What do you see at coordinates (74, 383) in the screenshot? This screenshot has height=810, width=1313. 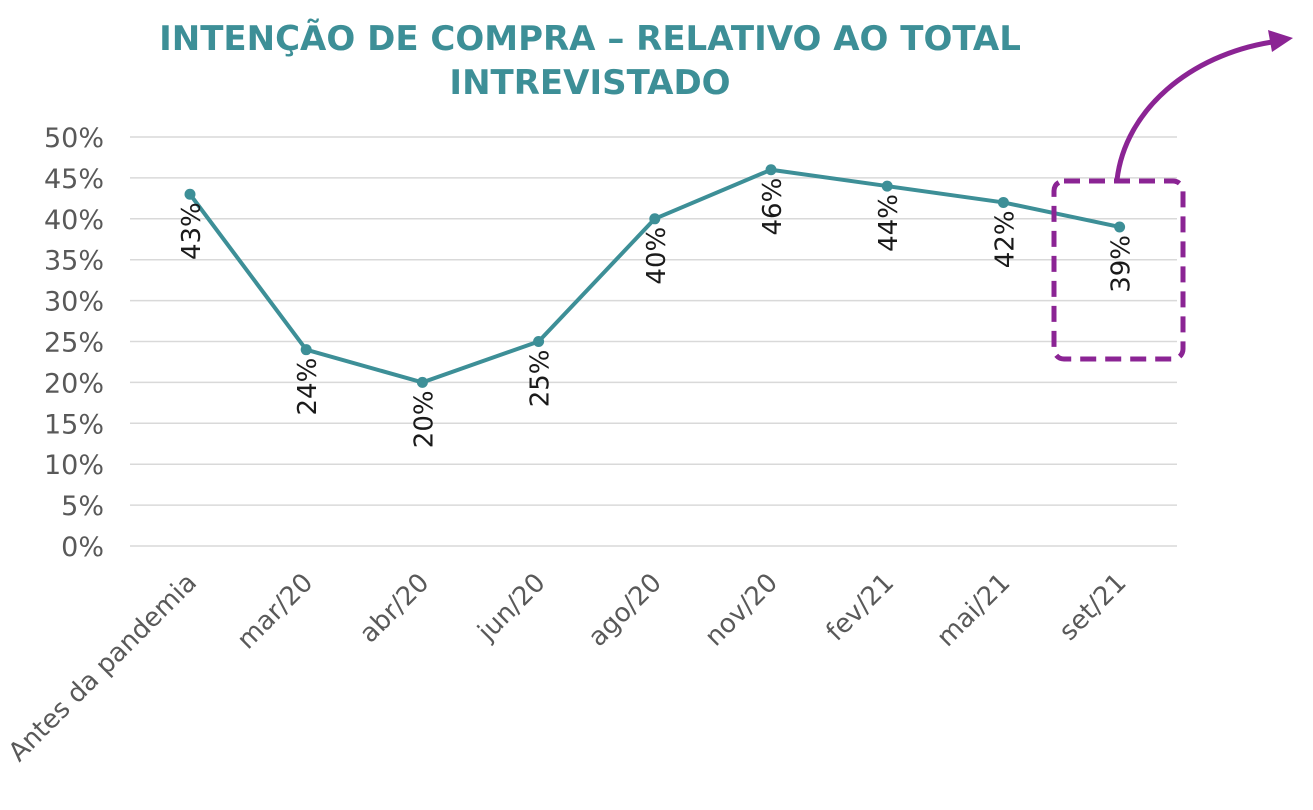 I see `y-tick-label: 20%` at bounding box center [74, 383].